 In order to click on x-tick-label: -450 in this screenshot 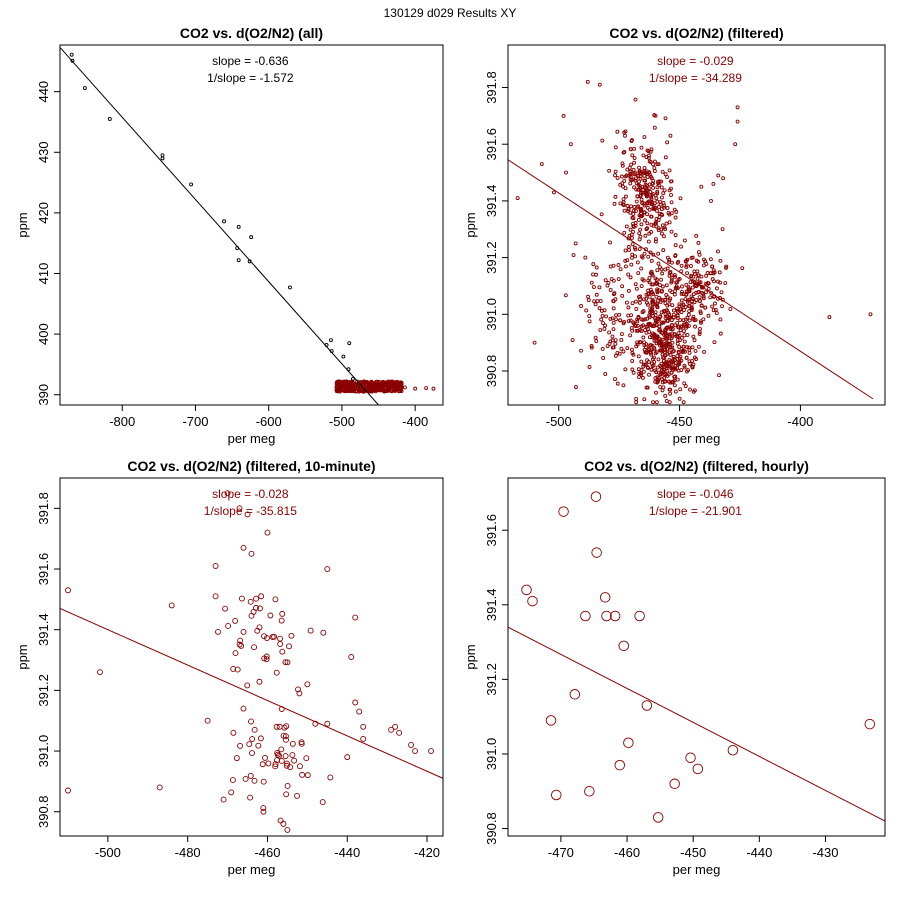, I will do `click(680, 421)`.